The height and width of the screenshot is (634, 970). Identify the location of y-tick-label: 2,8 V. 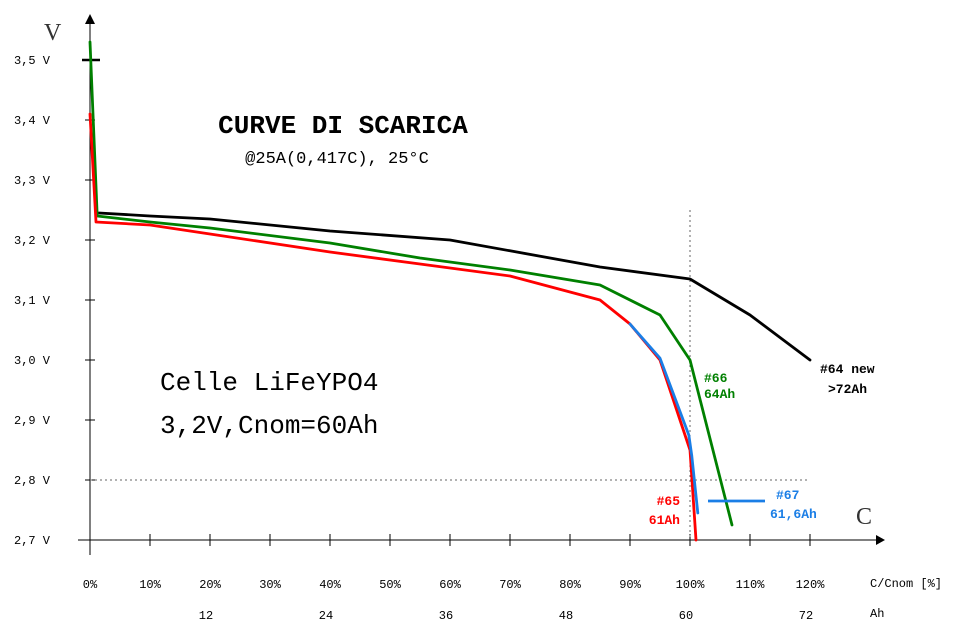
(32, 481).